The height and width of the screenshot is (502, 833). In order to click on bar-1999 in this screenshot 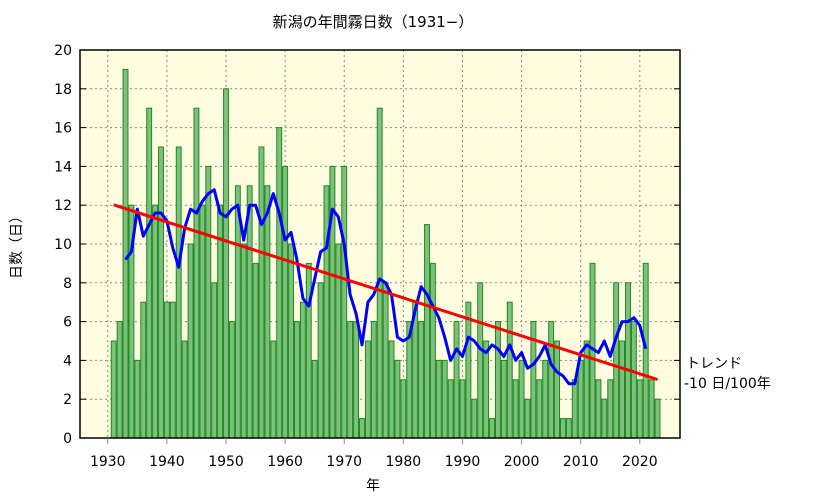, I will do `click(515, 409)`.